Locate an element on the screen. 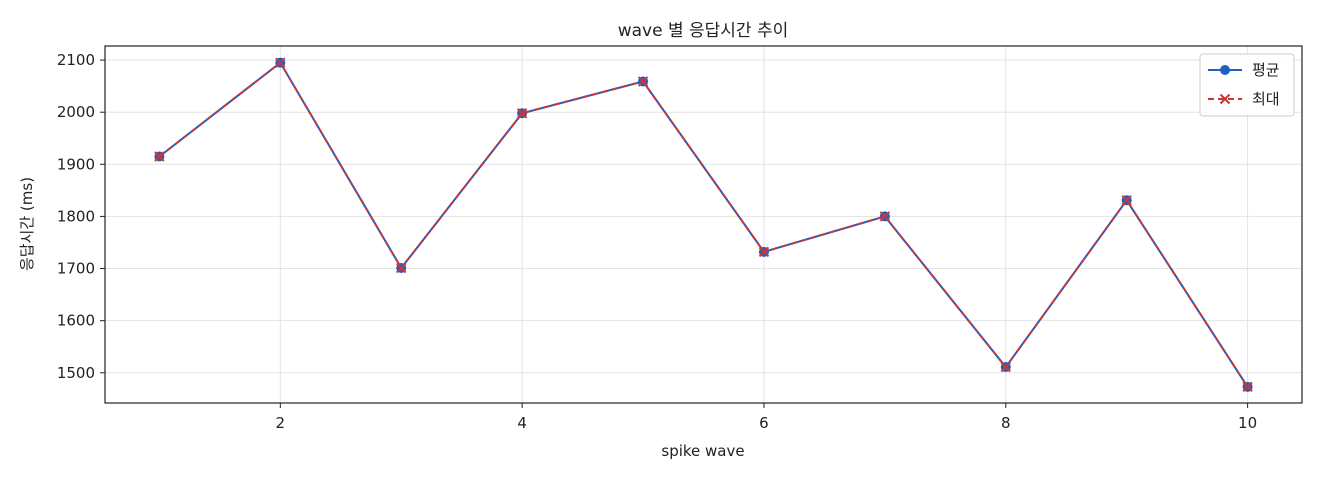  y-tick-label: 2100 is located at coordinates (76, 60).